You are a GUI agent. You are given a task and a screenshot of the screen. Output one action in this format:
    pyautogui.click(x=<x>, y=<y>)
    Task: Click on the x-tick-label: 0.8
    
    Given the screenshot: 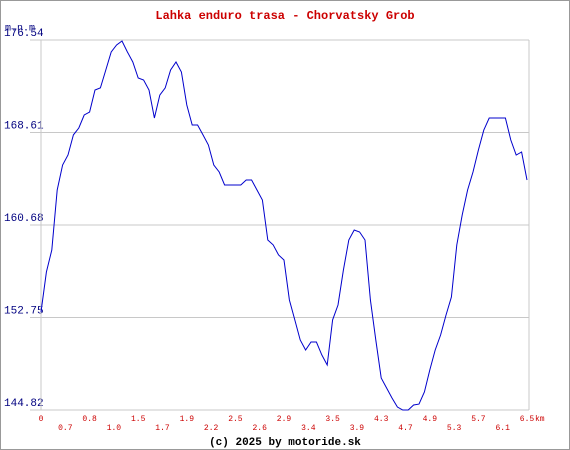 What is the action you would take?
    pyautogui.click(x=89, y=419)
    